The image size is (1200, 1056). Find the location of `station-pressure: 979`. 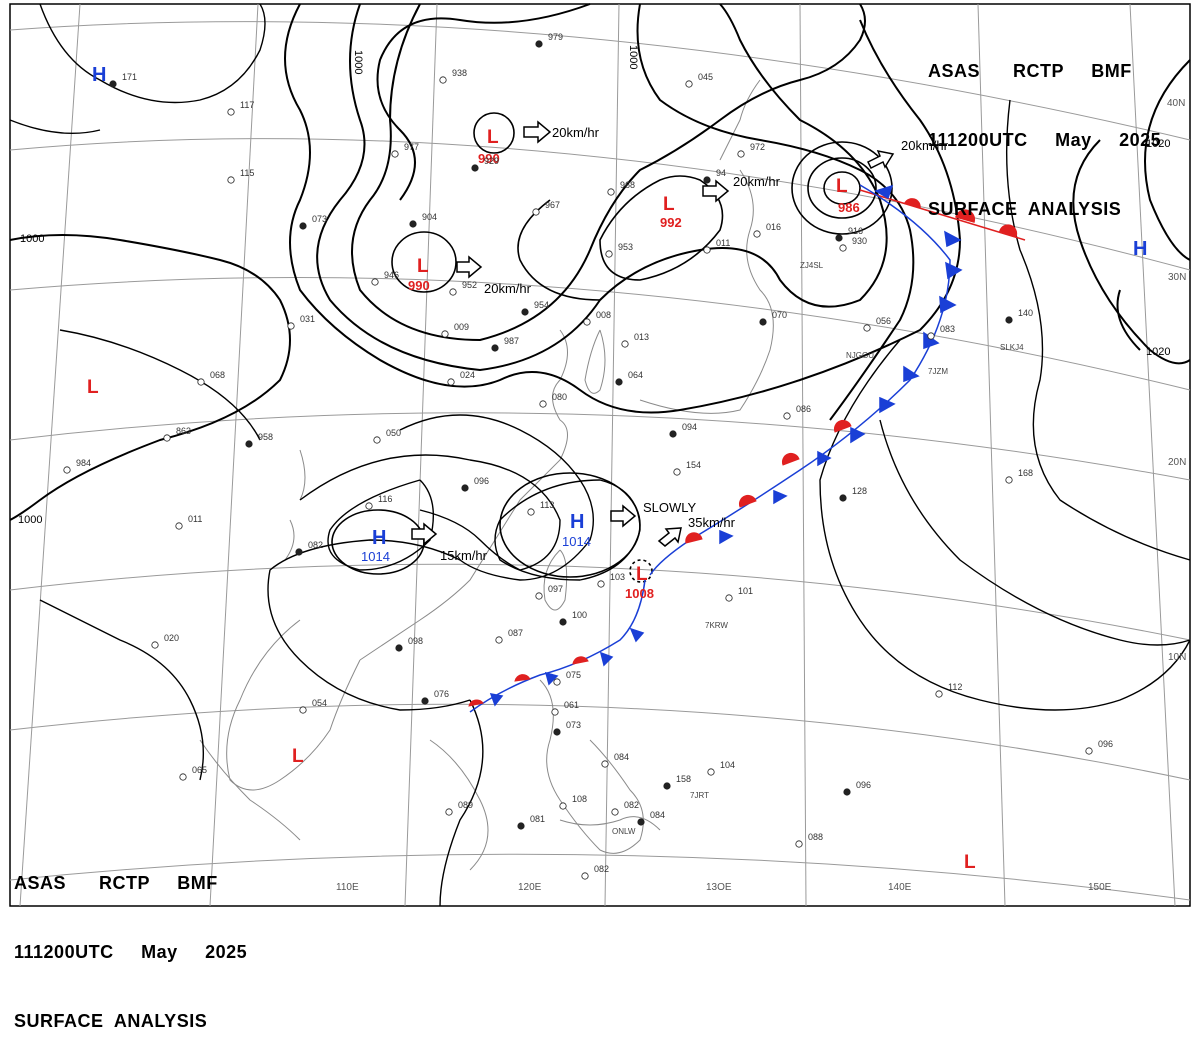

station-pressure: 979 is located at coordinates (555, 37).